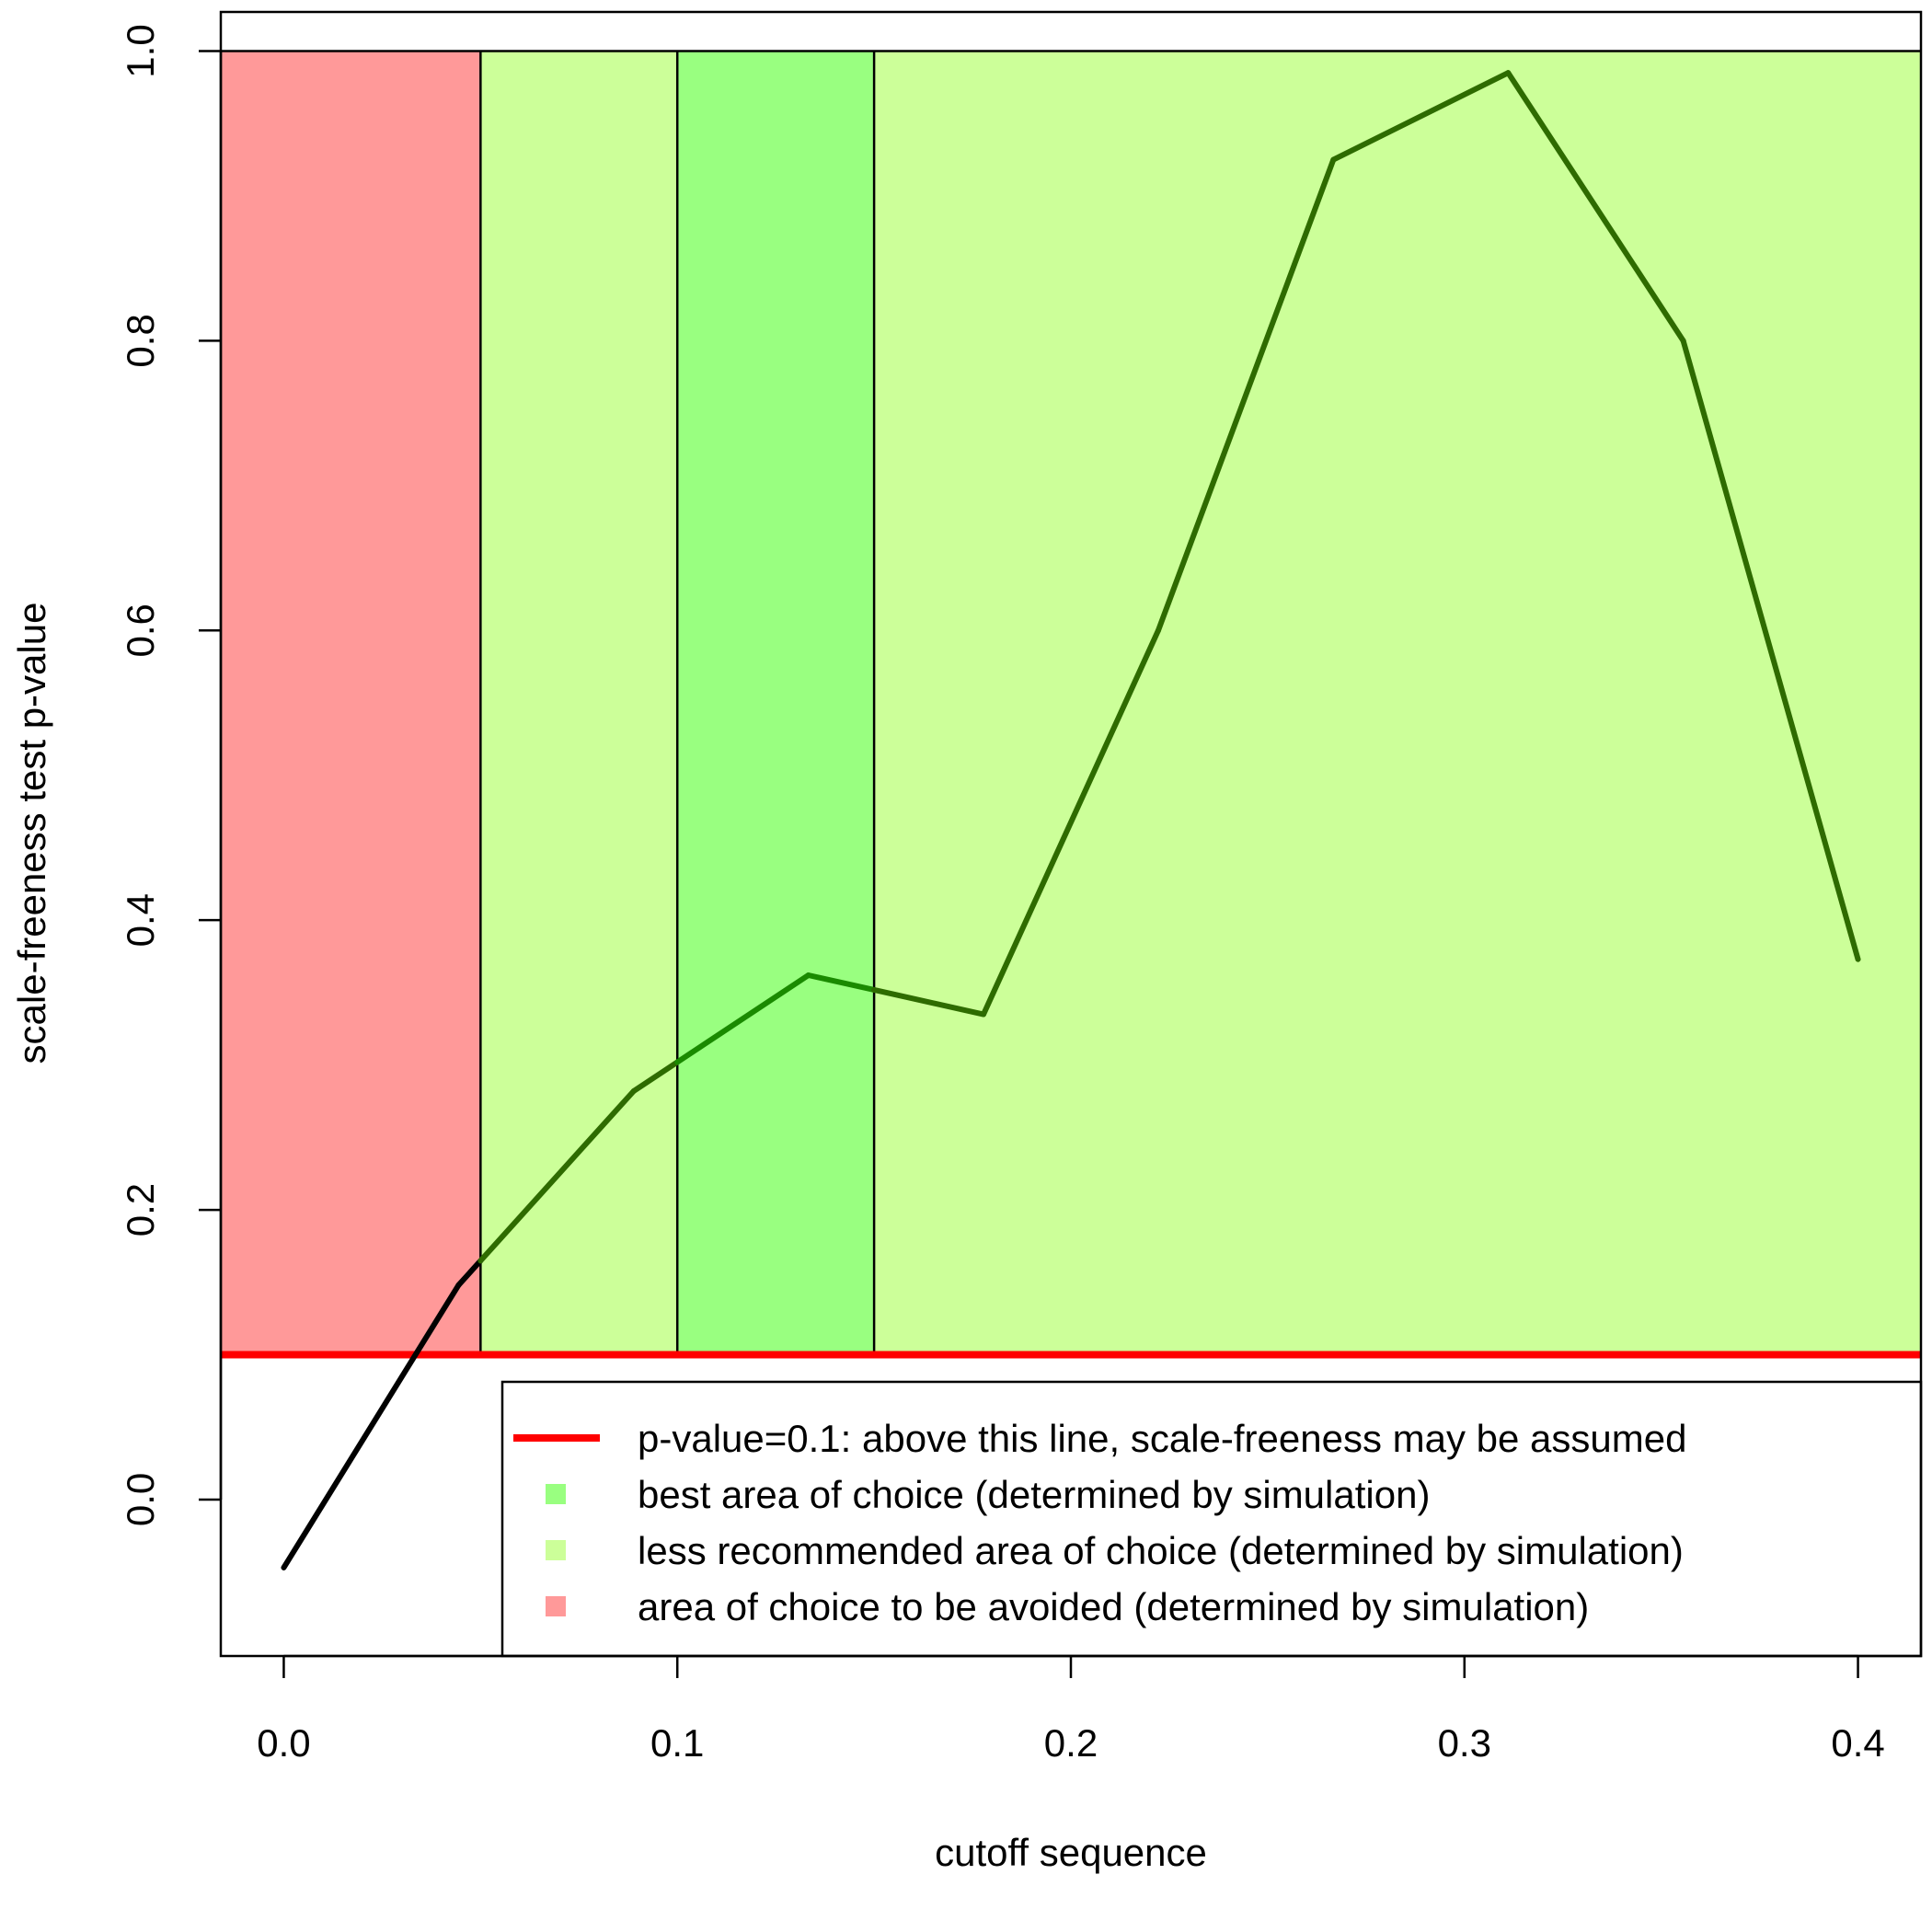  What do you see at coordinates (677, 1743) in the screenshot?
I see `x-tick-label: 0.1` at bounding box center [677, 1743].